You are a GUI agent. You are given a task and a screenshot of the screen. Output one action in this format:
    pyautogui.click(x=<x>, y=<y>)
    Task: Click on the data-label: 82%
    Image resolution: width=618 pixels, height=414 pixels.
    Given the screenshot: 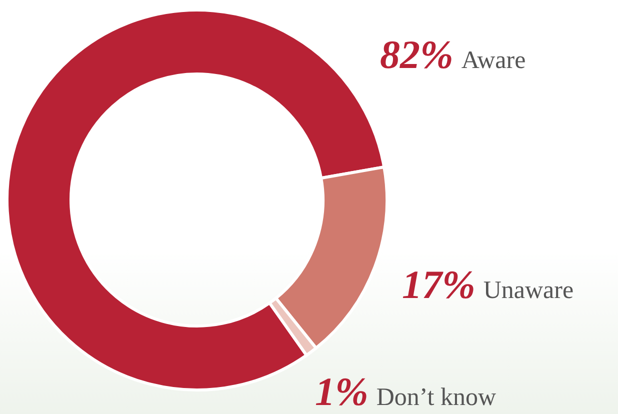 What is the action you would take?
    pyautogui.click(x=417, y=54)
    